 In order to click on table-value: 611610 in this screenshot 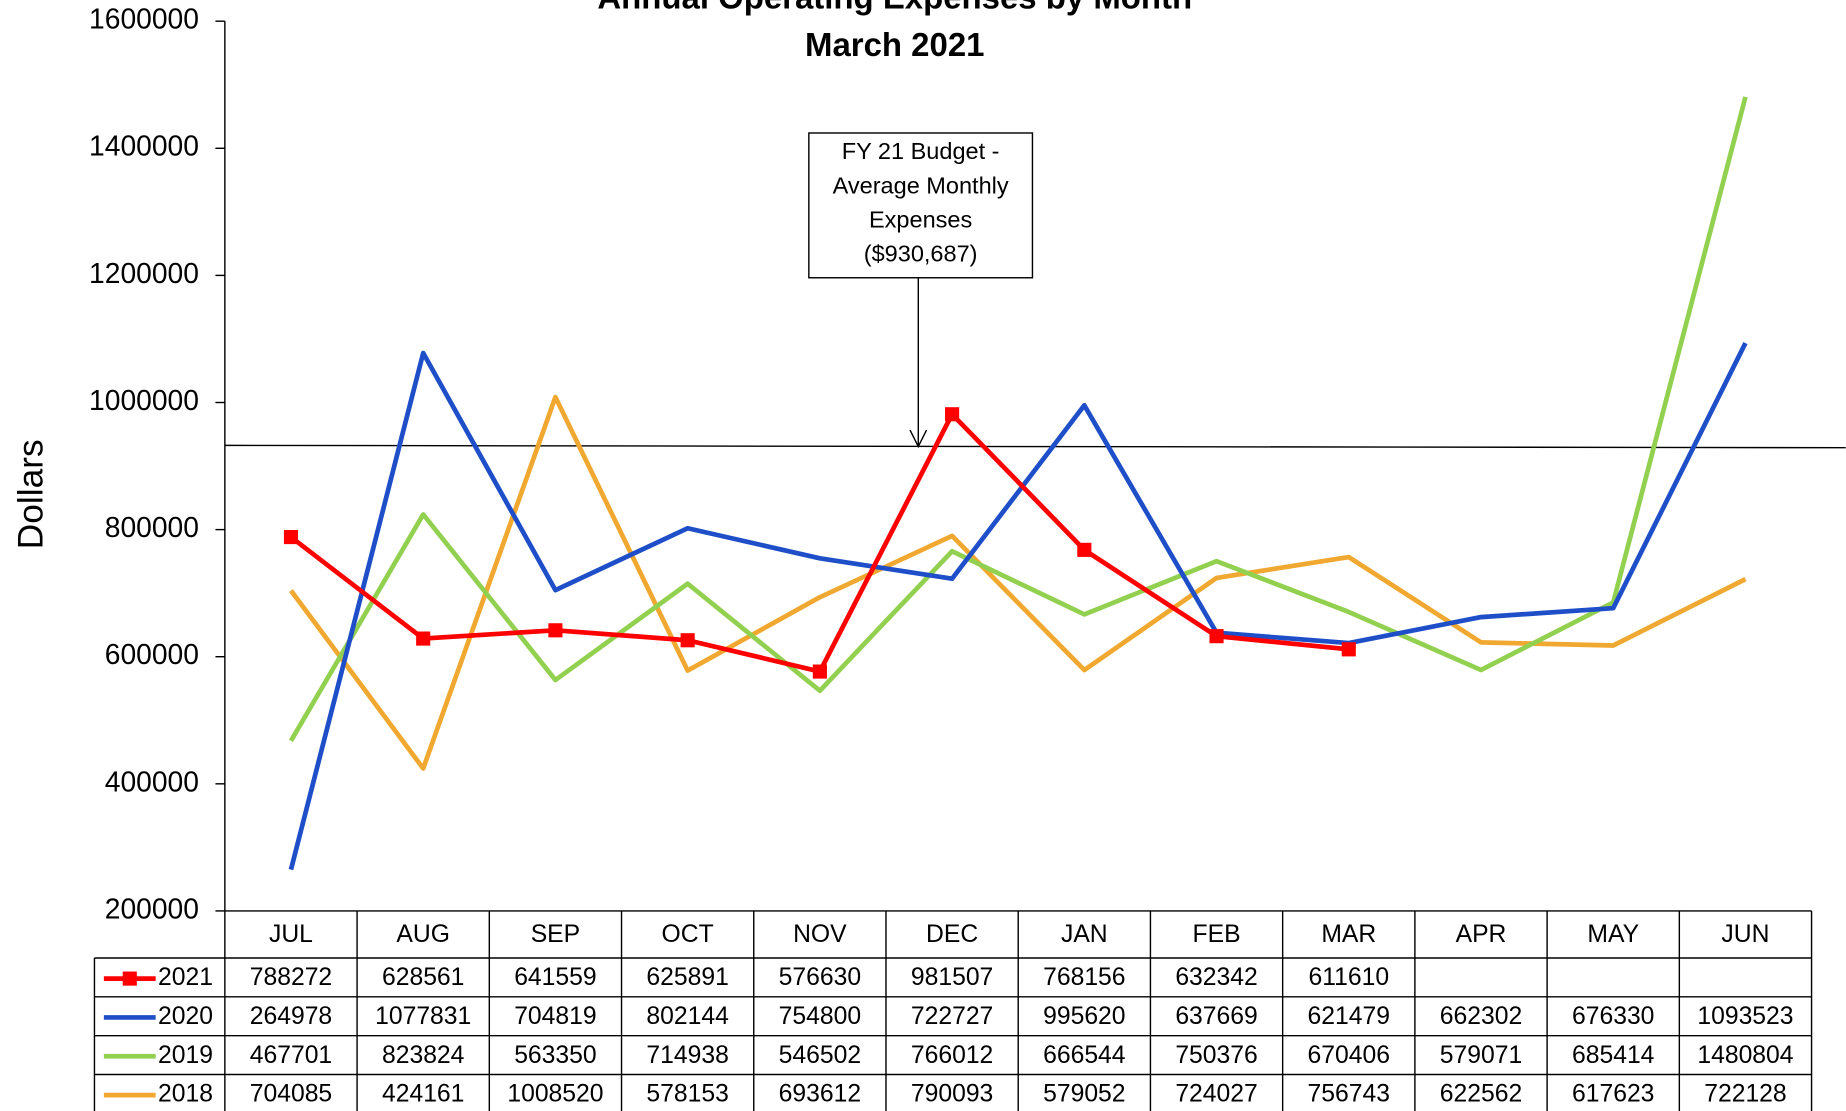, I will do `click(1348, 977)`.